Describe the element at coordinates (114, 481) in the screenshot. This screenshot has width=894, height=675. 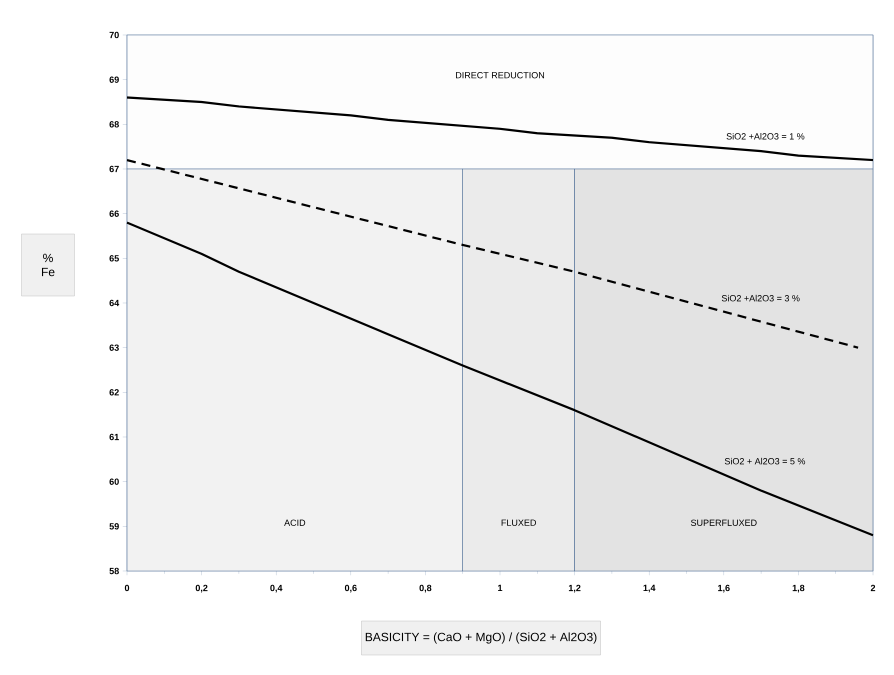
I see `y-tick-label: 60` at that location.